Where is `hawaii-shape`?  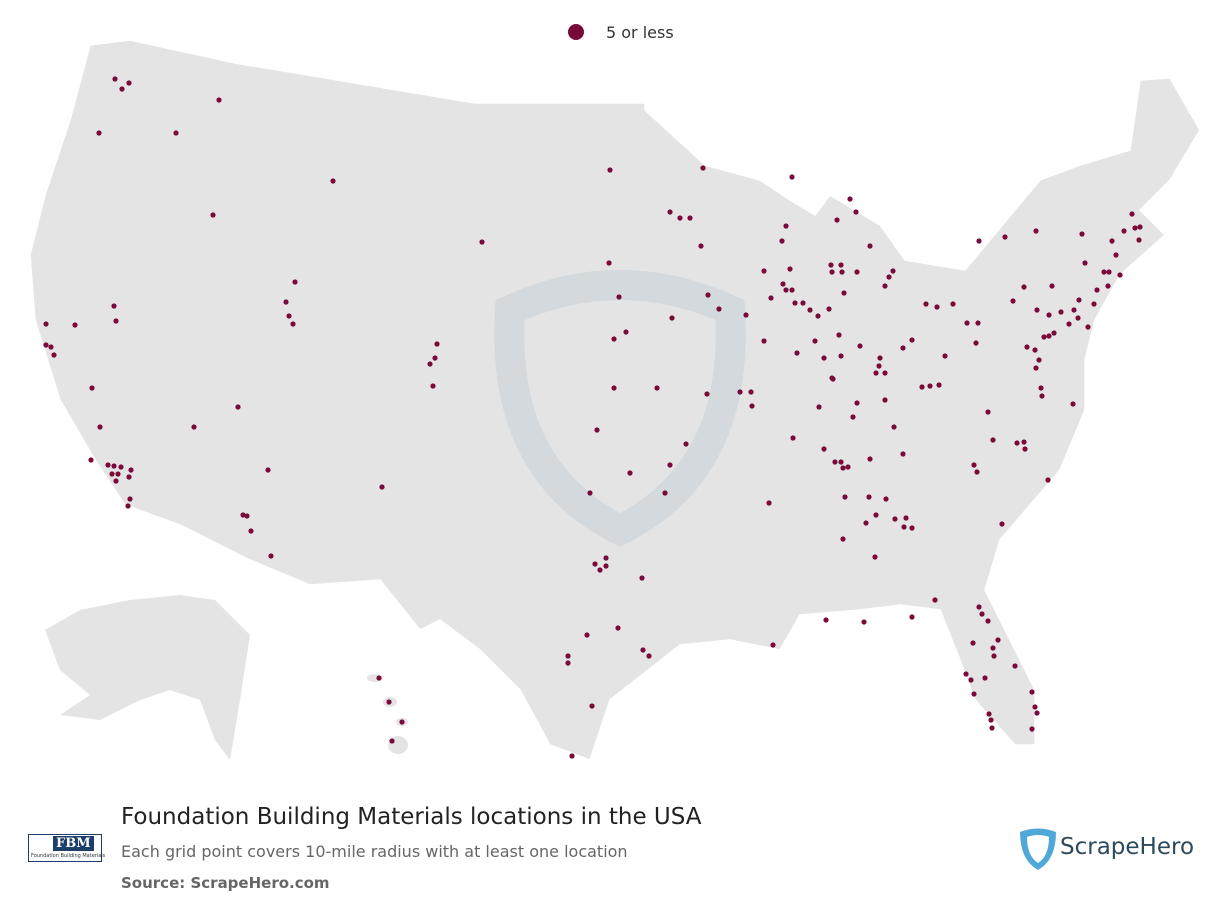 hawaii-shape is located at coordinates (387, 714).